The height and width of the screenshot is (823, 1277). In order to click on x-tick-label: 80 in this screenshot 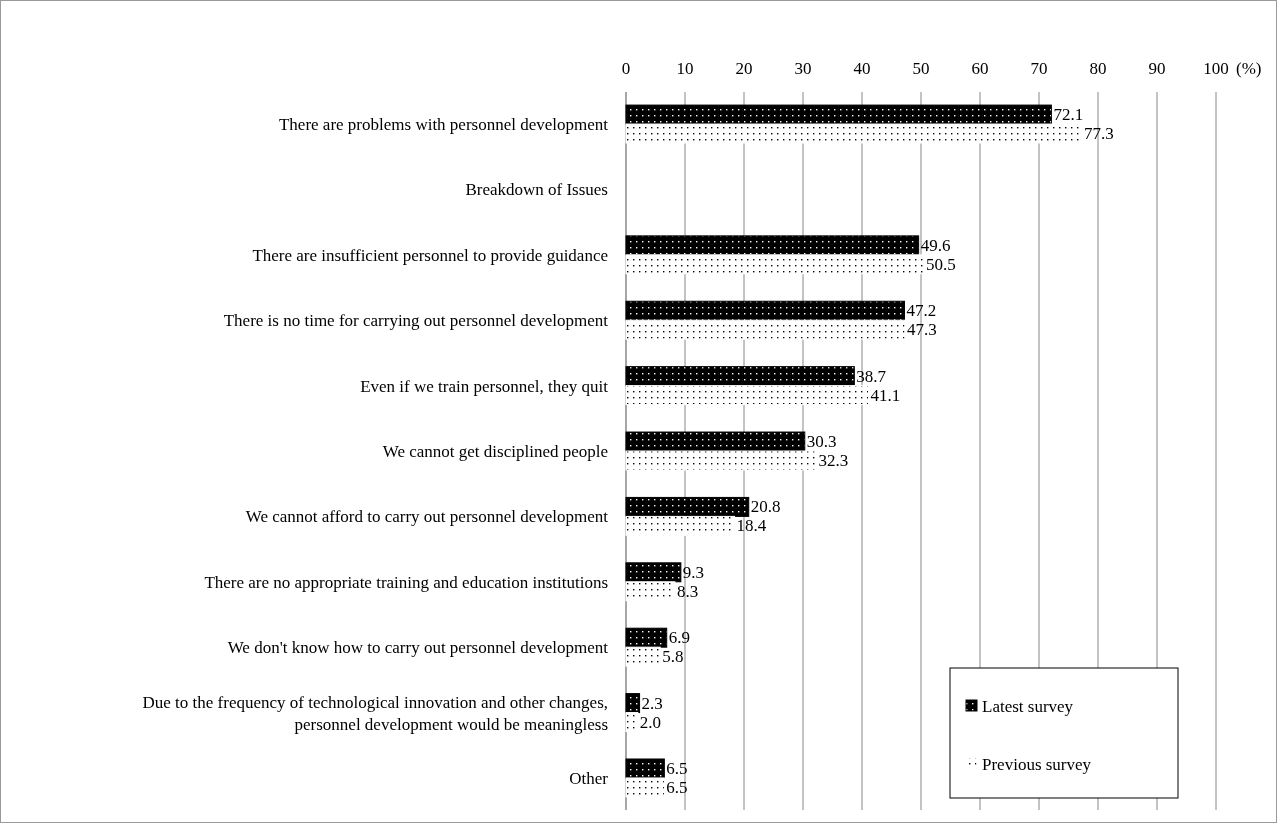, I will do `click(1098, 68)`.